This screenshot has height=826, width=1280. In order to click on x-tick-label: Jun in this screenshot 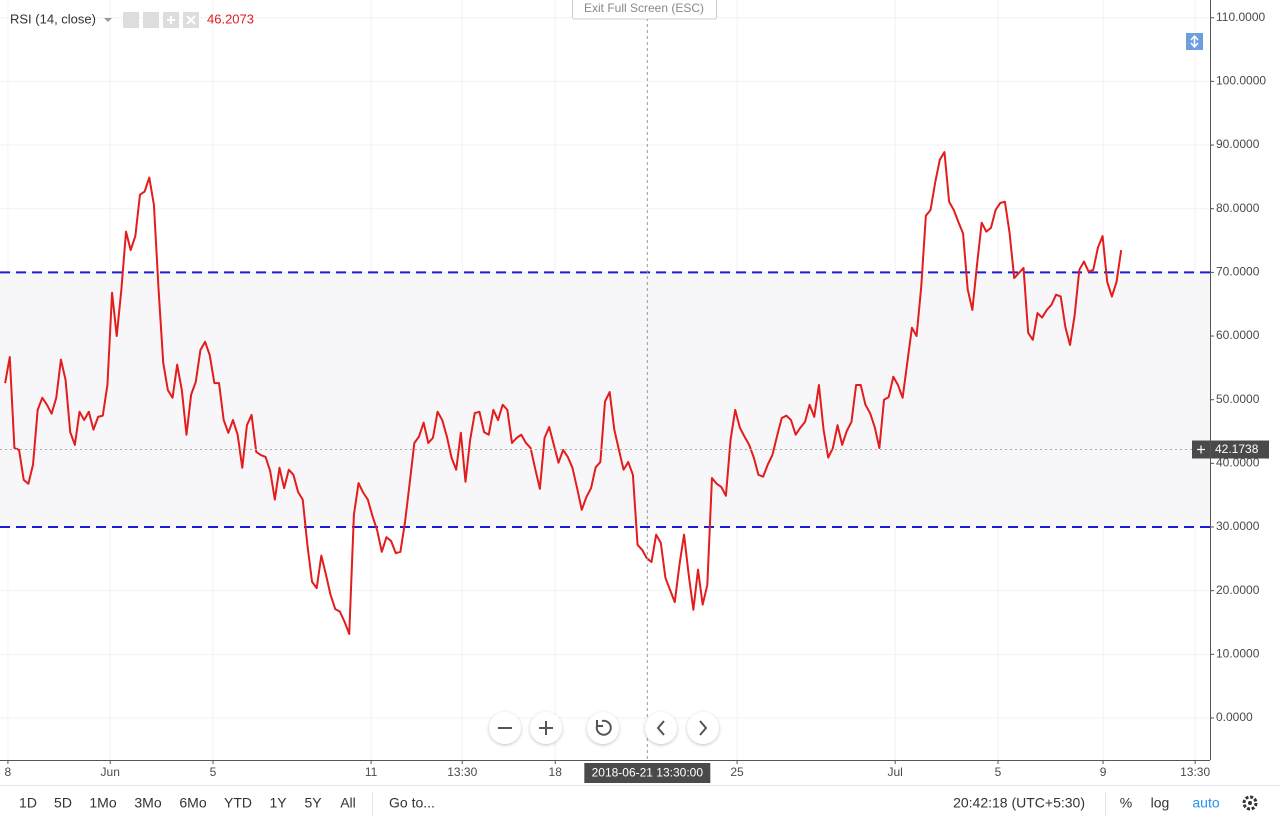, I will do `click(110, 772)`.